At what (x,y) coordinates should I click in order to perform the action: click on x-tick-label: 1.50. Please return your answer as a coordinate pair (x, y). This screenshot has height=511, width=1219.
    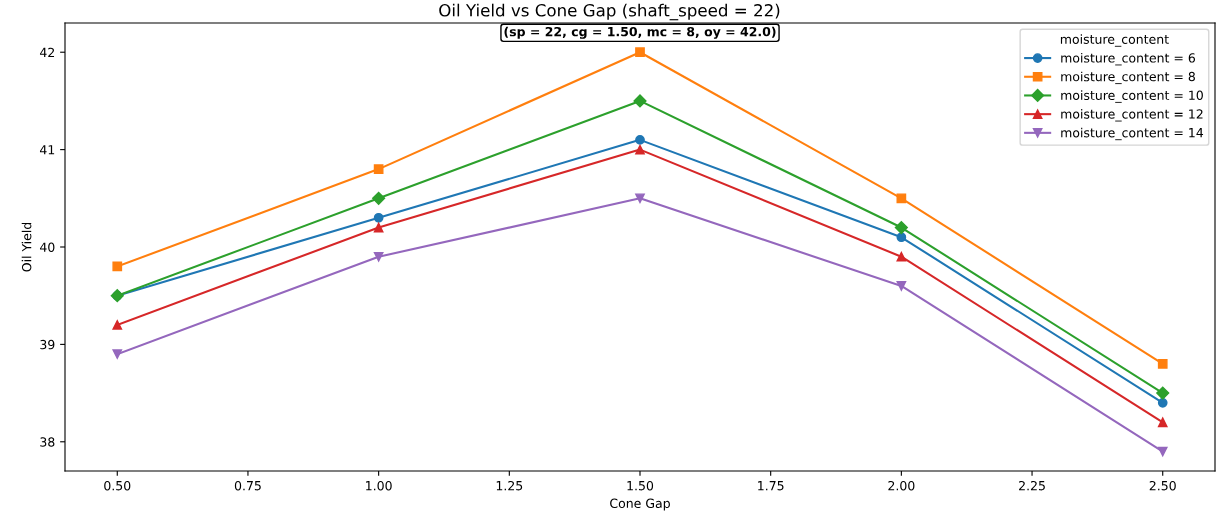
    Looking at the image, I should click on (640, 485).